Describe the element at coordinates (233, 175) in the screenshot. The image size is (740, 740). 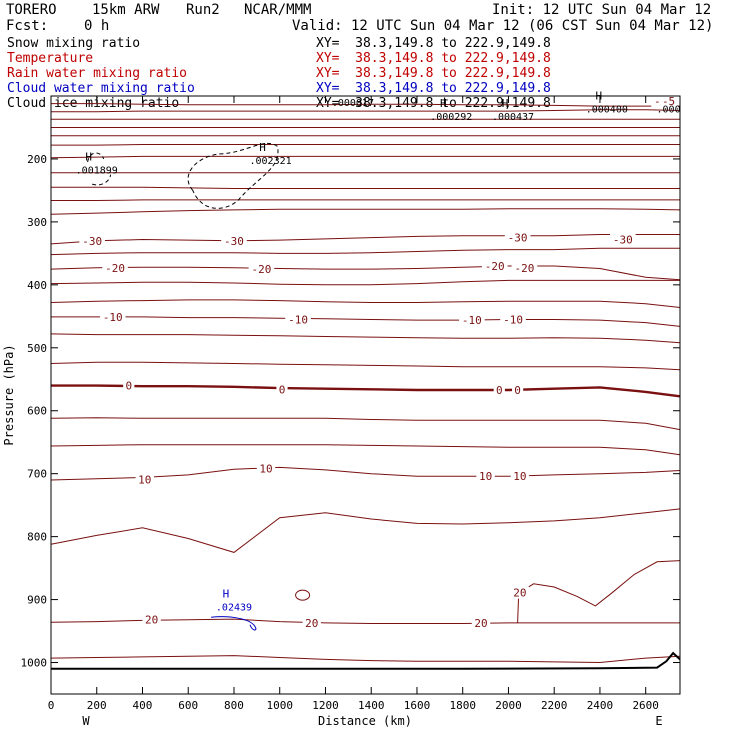
I see `snow-contour` at that location.